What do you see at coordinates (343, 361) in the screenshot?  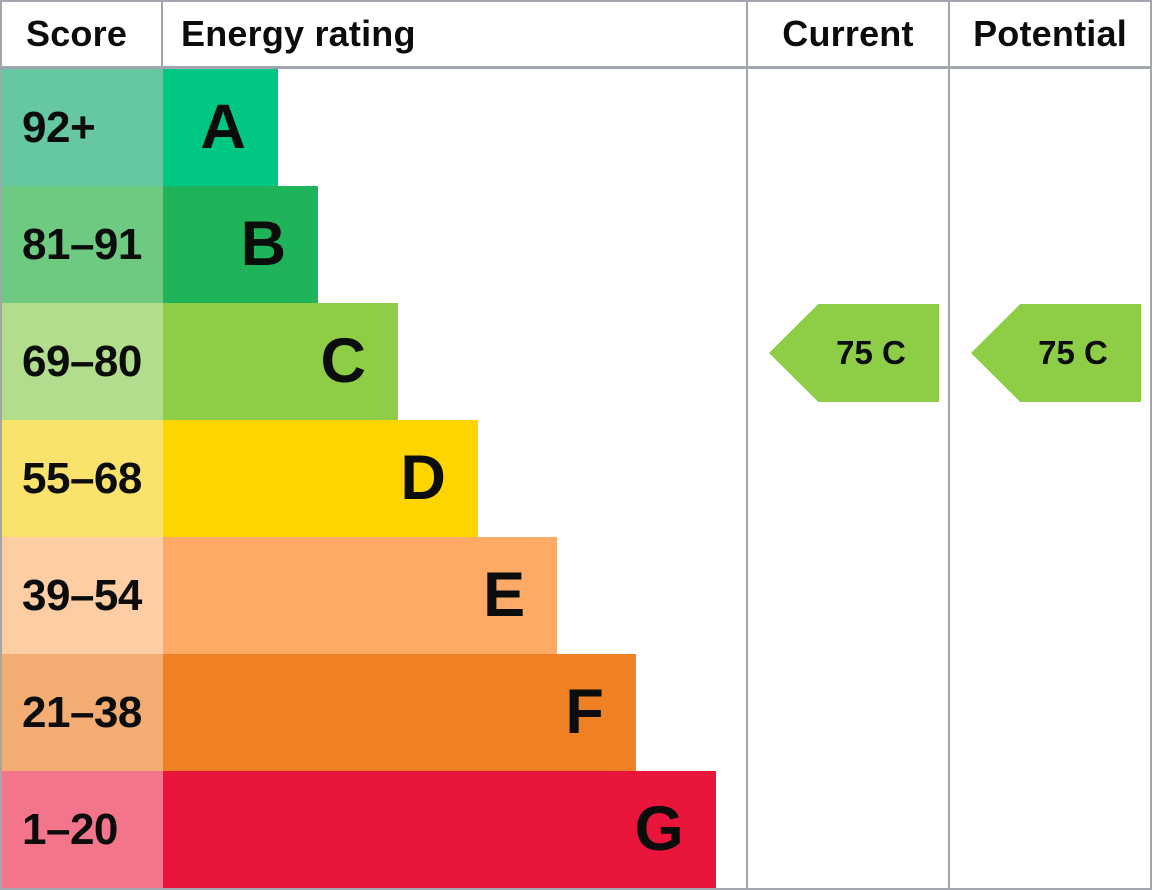 I see `band-letter: C` at bounding box center [343, 361].